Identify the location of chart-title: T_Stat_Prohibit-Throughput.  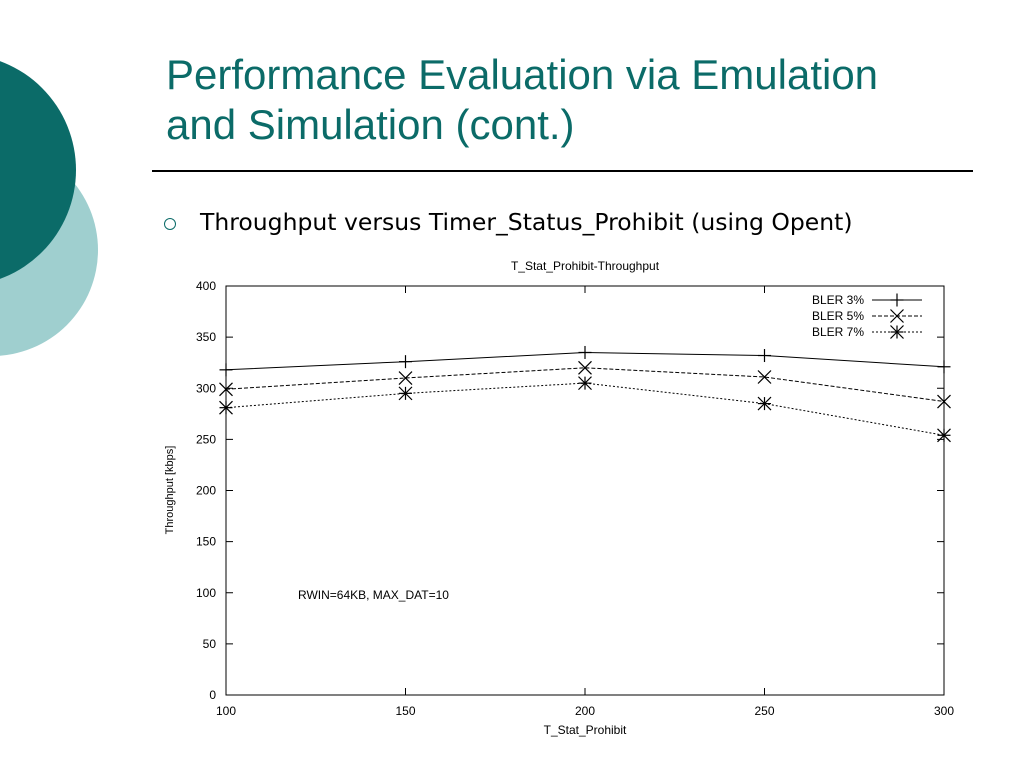
(585, 266).